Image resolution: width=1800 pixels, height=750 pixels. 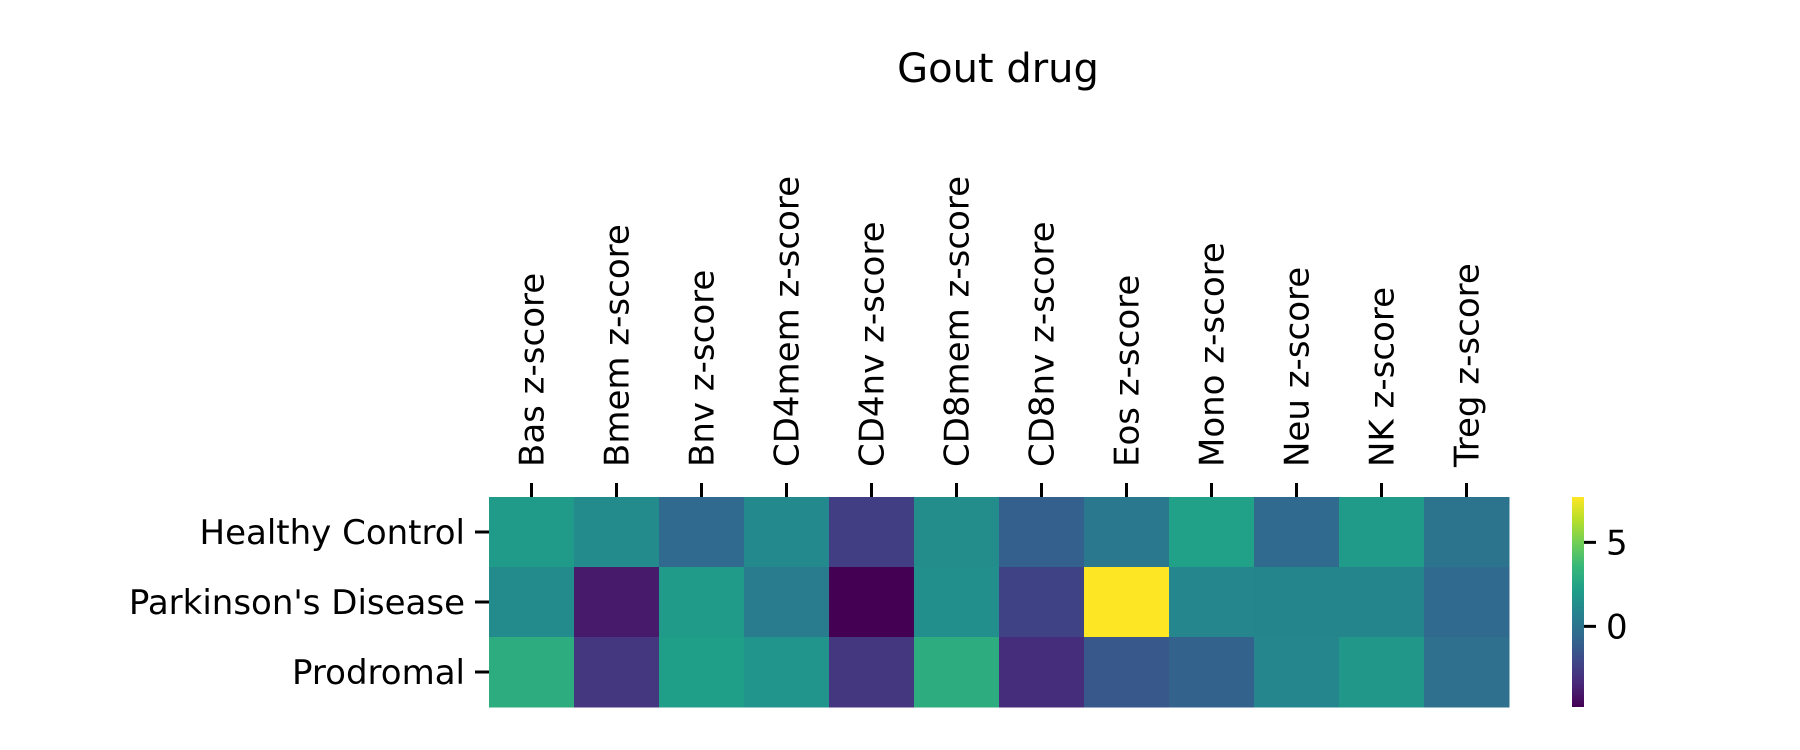 I want to click on row-label: Healthy Control, so click(x=332, y=533).